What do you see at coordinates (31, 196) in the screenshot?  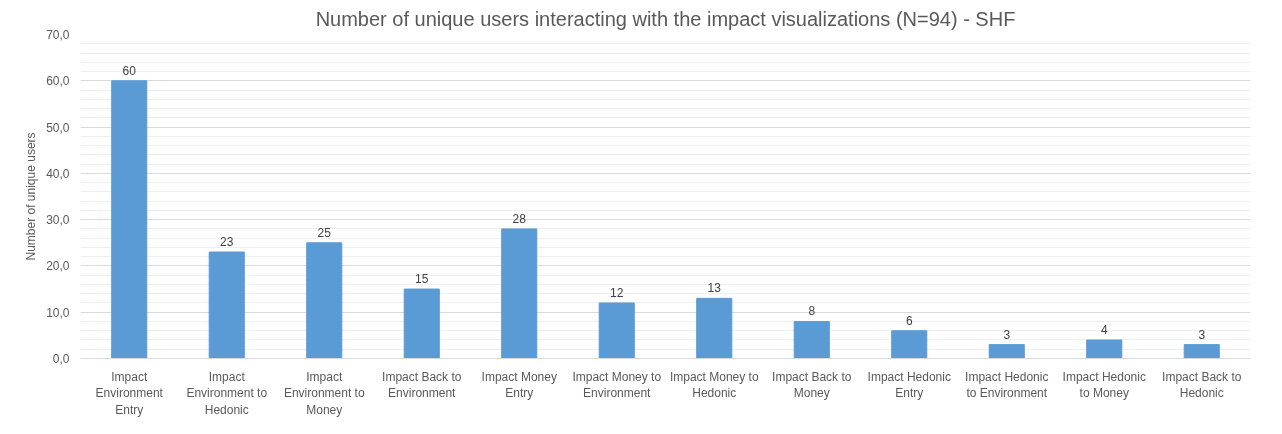 I see `y-axis-title: Number of unique users` at bounding box center [31, 196].